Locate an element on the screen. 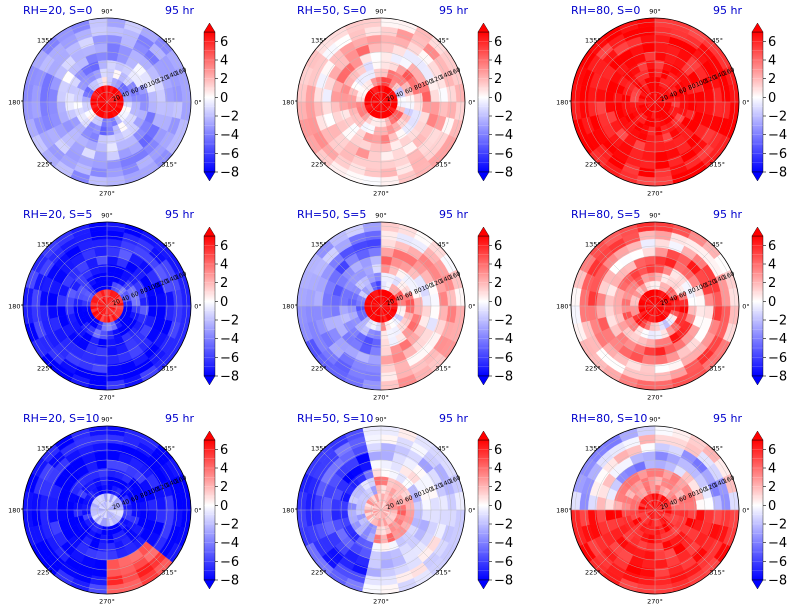 The image size is (787, 612). colorbar-tick-label: −2 is located at coordinates (503, 321).